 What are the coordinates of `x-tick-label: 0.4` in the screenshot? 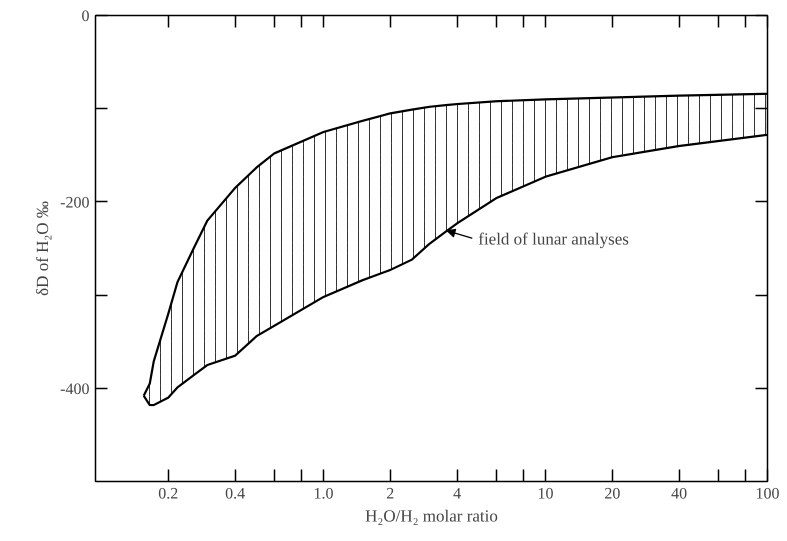 It's located at (235, 494).